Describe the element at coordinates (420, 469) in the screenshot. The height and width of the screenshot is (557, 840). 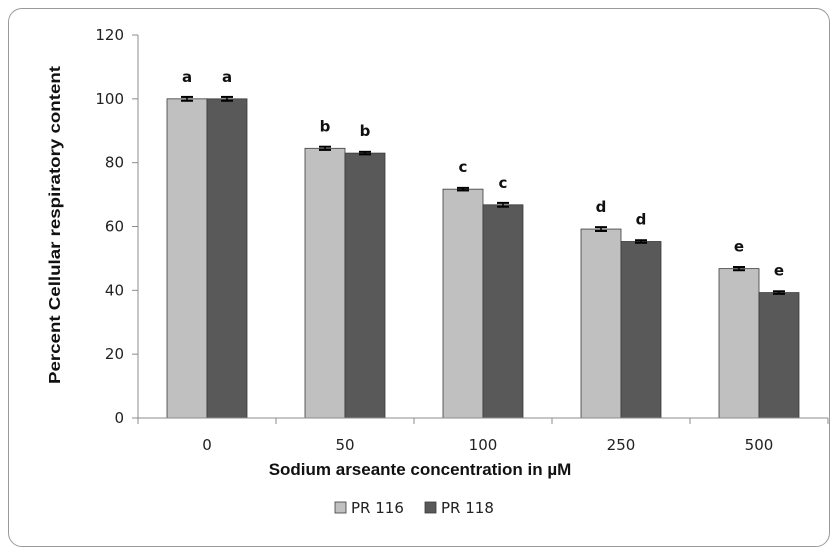
I see `x-axis-title: Sodium arseante concentration in µM` at that location.